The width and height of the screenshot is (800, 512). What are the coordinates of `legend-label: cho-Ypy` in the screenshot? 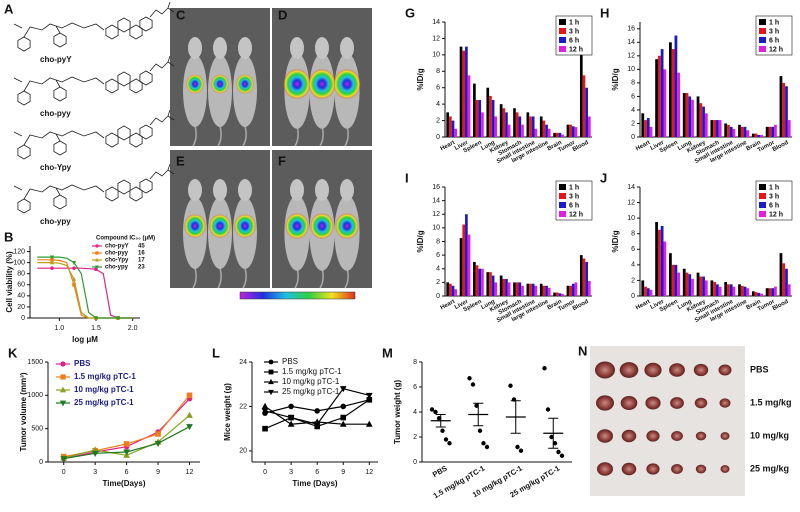 It's located at (117, 261).